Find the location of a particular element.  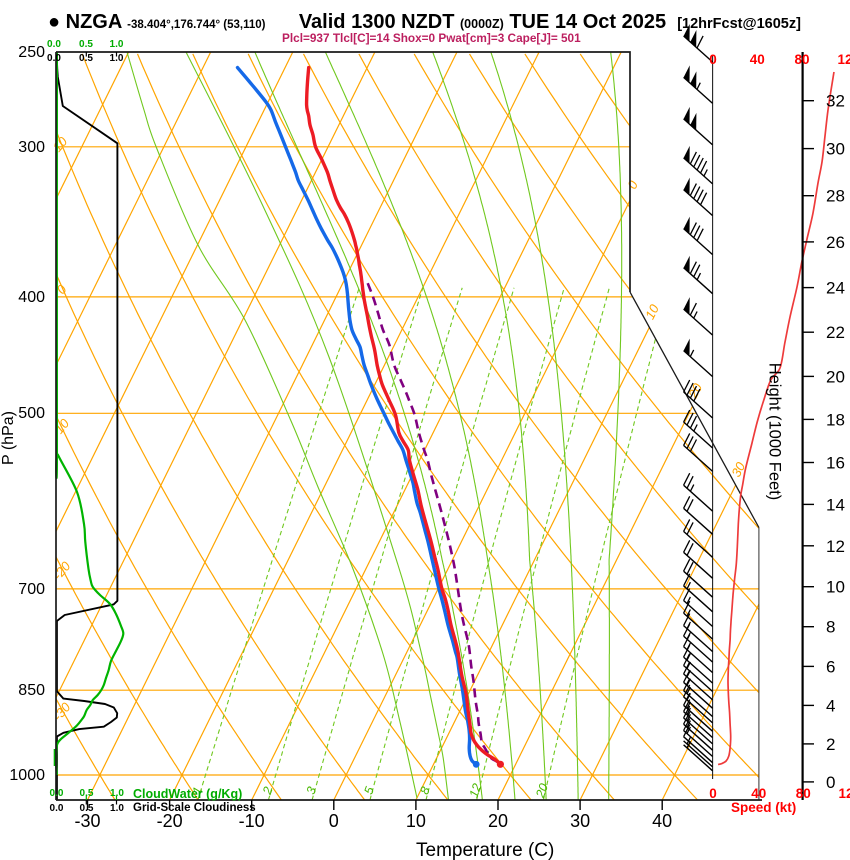

svg-text: 26 is located at coordinates (835, 242).